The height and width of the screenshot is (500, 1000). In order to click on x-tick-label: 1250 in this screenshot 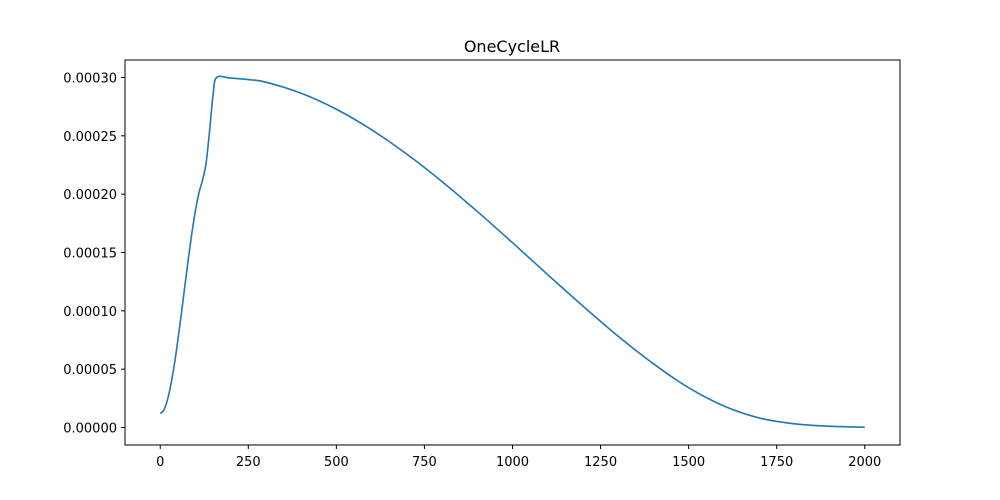, I will do `click(600, 462)`.